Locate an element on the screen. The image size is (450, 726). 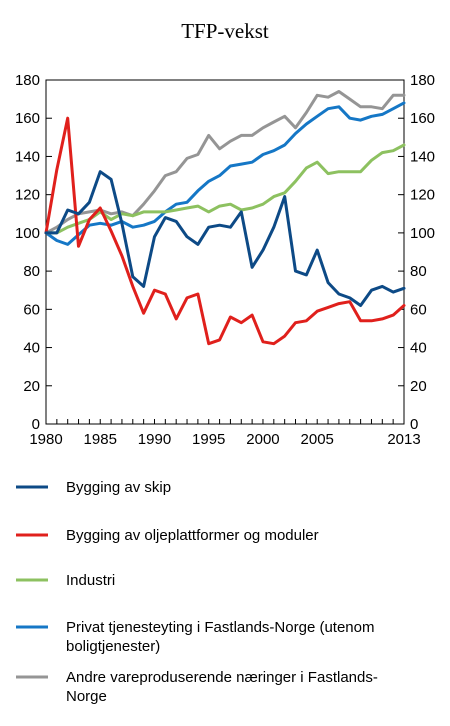
y-tick-label-left: 60 is located at coordinates (31, 309).